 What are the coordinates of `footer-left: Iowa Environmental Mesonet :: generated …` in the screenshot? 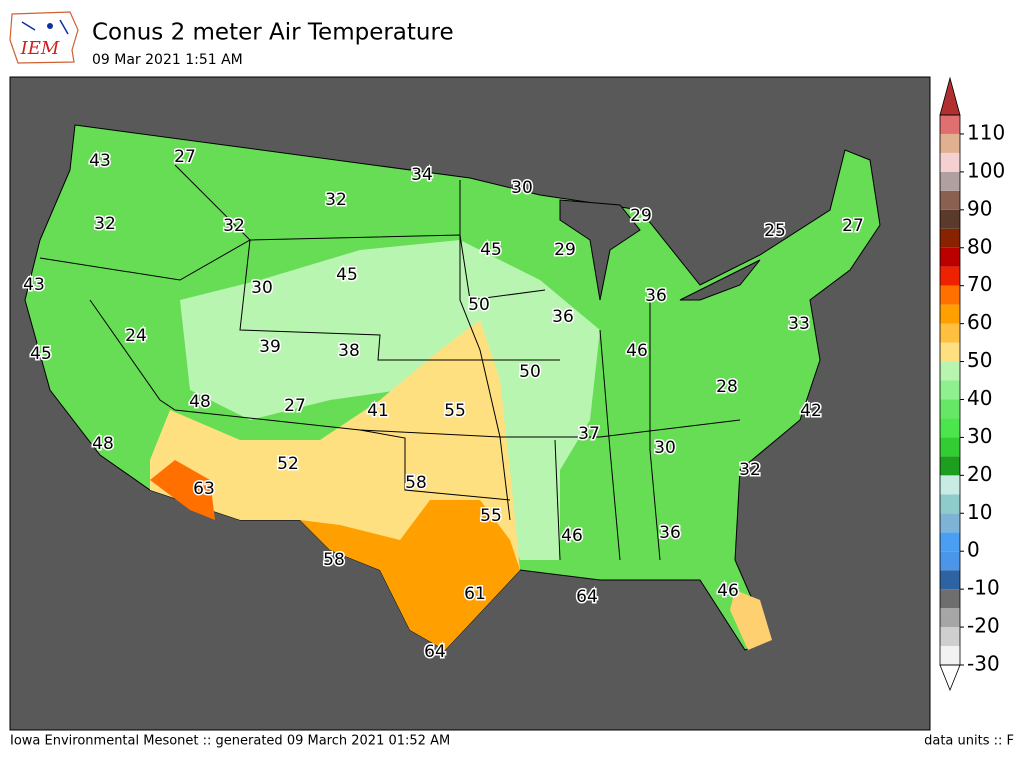 It's located at (230, 741).